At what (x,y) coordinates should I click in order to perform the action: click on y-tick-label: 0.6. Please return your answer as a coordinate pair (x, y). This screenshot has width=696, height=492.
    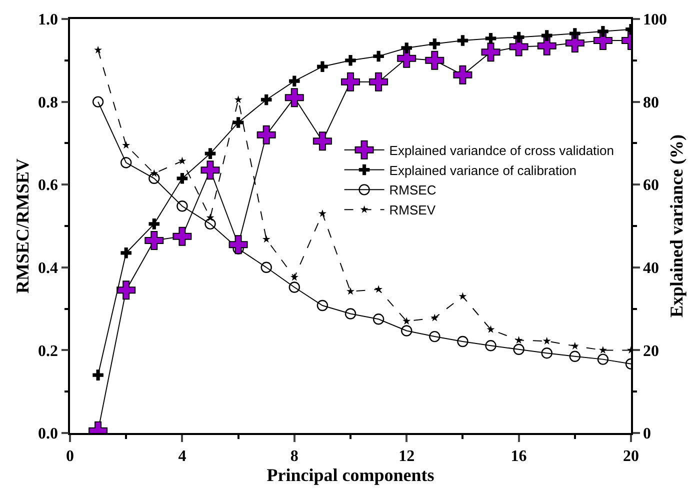
    Looking at the image, I should click on (48, 185).